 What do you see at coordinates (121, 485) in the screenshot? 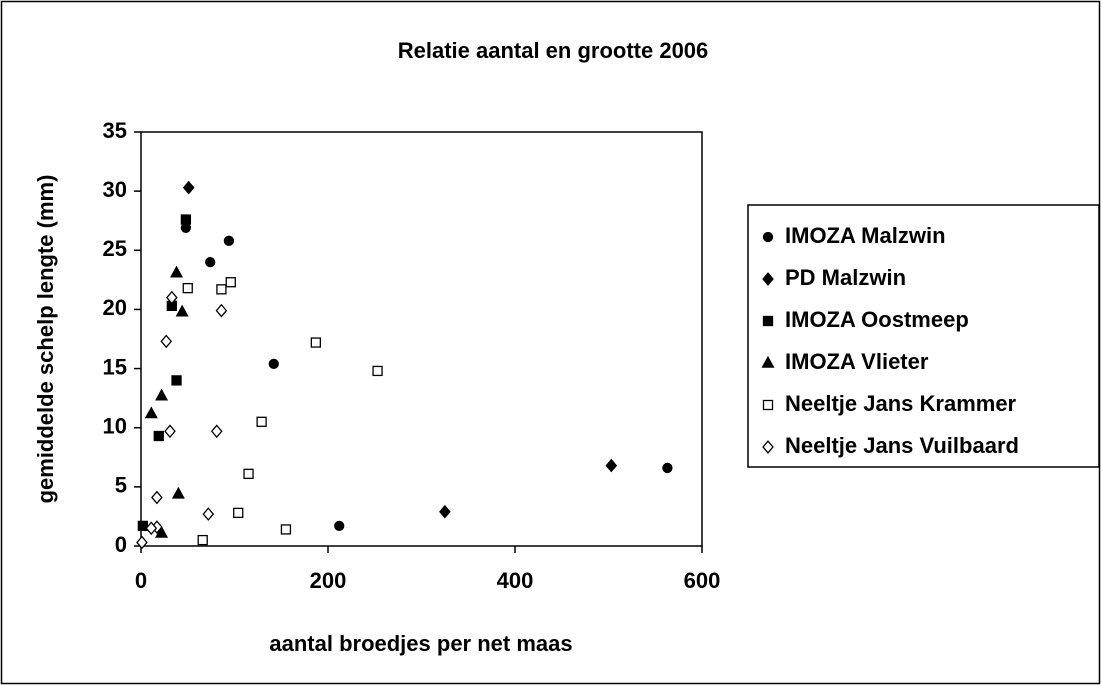
I see `y-tick-label: 5` at bounding box center [121, 485].